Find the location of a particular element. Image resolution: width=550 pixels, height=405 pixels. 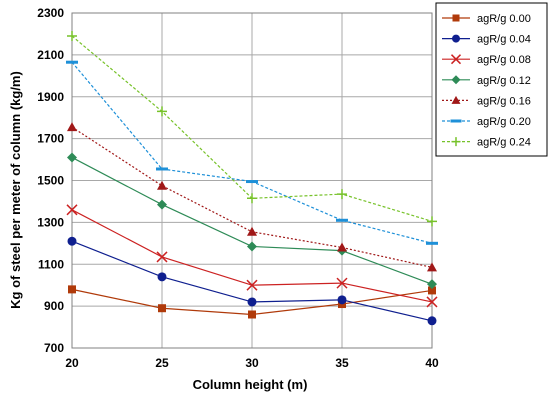

y-axis-title: Kg of steel per meter of column (kg/m) is located at coordinates (15, 190).